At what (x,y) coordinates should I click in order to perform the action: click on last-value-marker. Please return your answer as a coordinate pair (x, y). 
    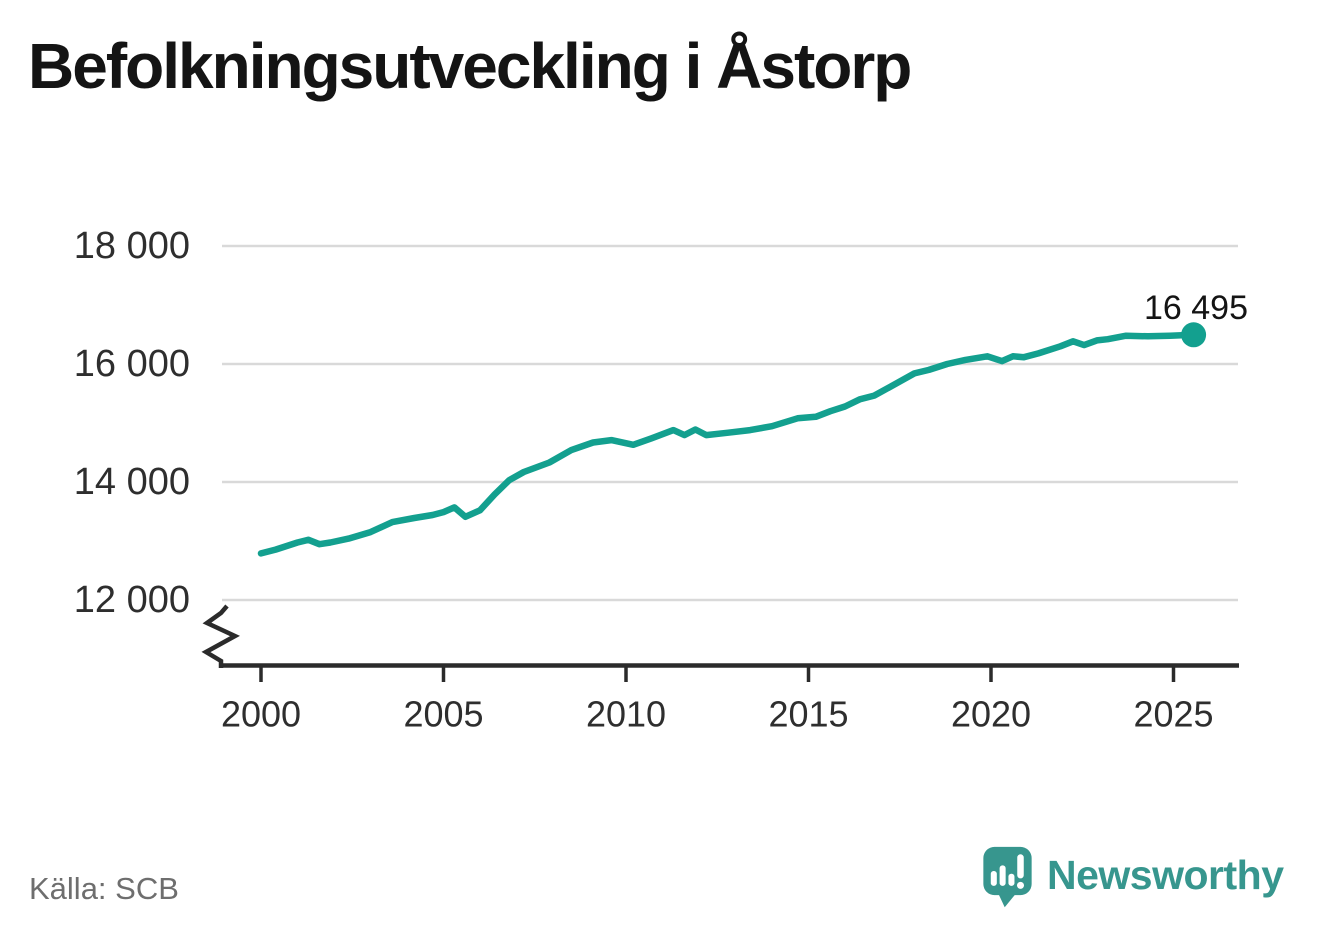
    Looking at the image, I should click on (1194, 335).